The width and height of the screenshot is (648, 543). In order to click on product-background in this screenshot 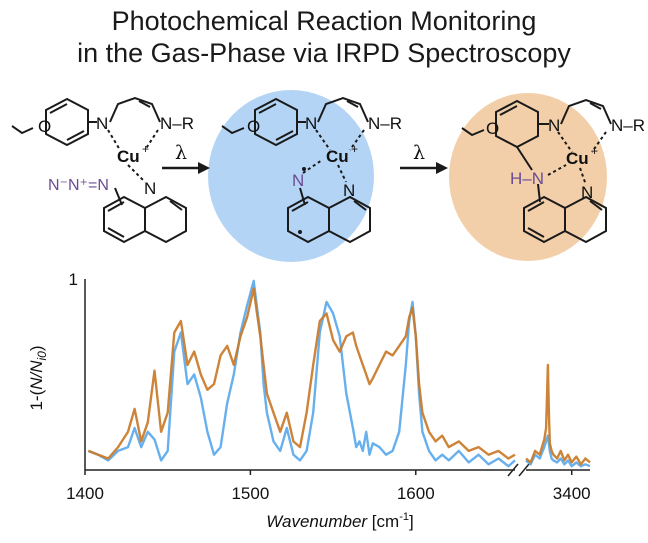, I will do `click(528, 177)`.